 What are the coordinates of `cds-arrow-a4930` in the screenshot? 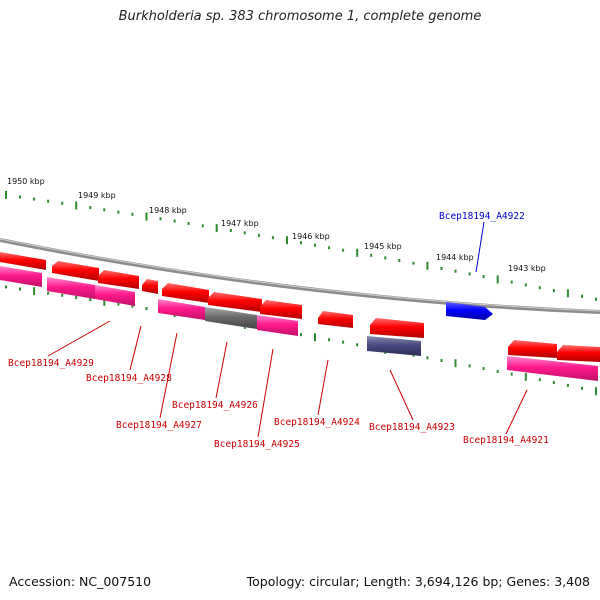 It's located at (23, 261).